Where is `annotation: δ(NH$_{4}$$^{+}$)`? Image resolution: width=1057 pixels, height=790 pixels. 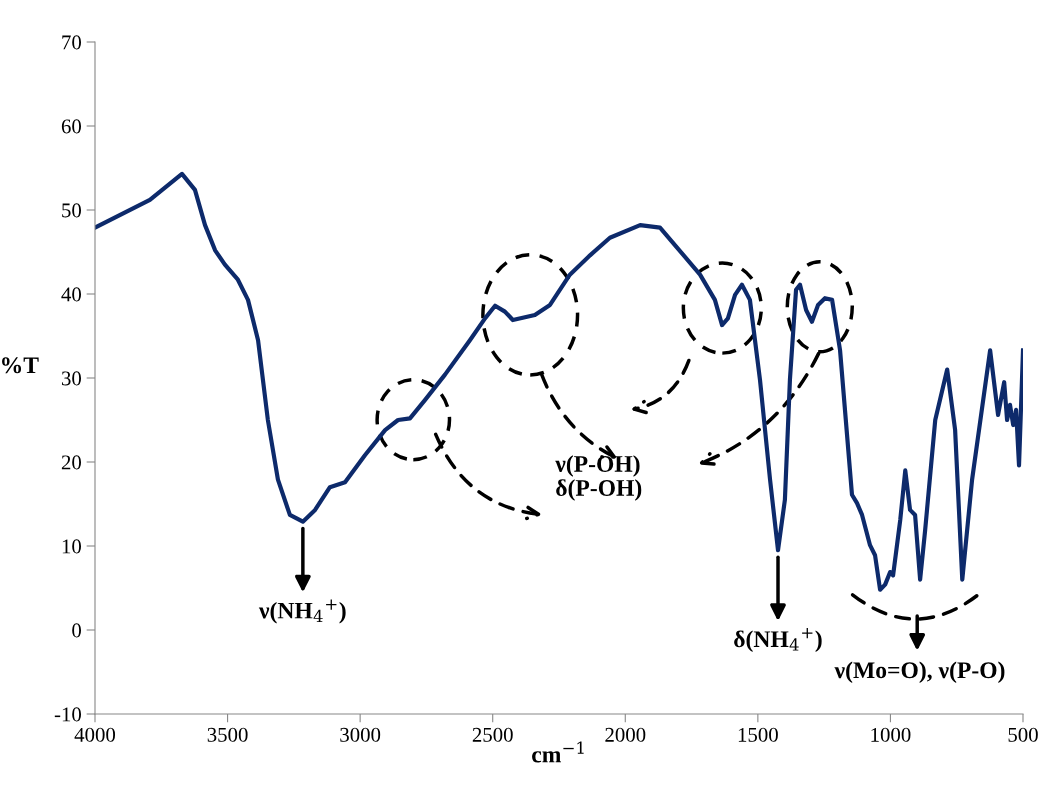 annotation: δ(NH$_{4}$$^{+}$) is located at coordinates (778, 639).